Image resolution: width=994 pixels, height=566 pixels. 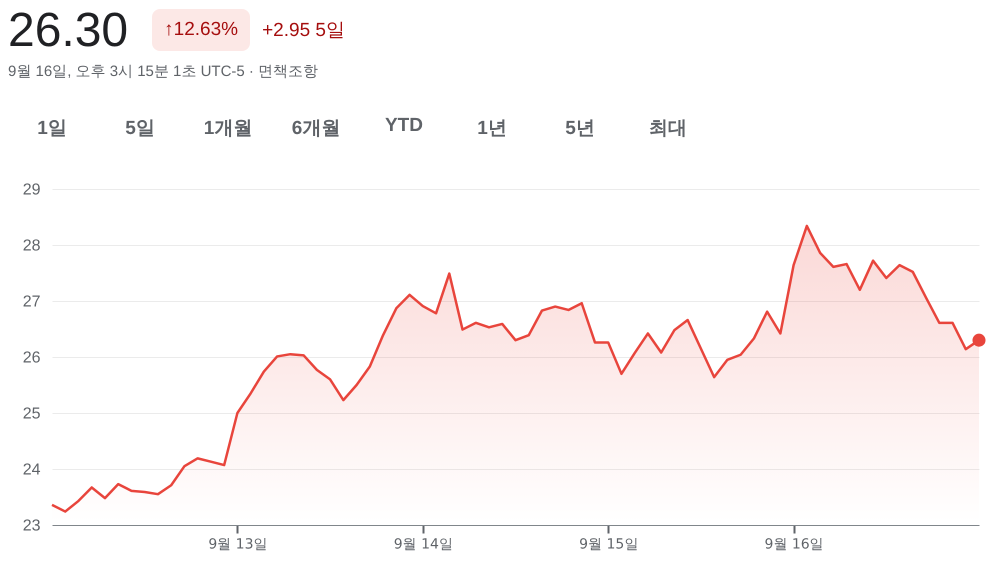 What do you see at coordinates (201, 30) in the screenshot?
I see `text: ↑12.63%` at bounding box center [201, 30].